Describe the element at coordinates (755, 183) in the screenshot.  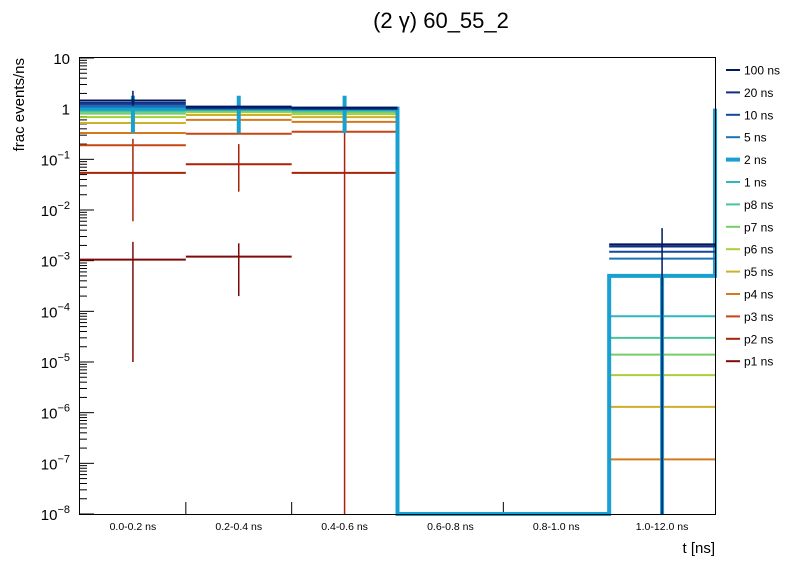
I see `legend-label: 1 ns` at that location.